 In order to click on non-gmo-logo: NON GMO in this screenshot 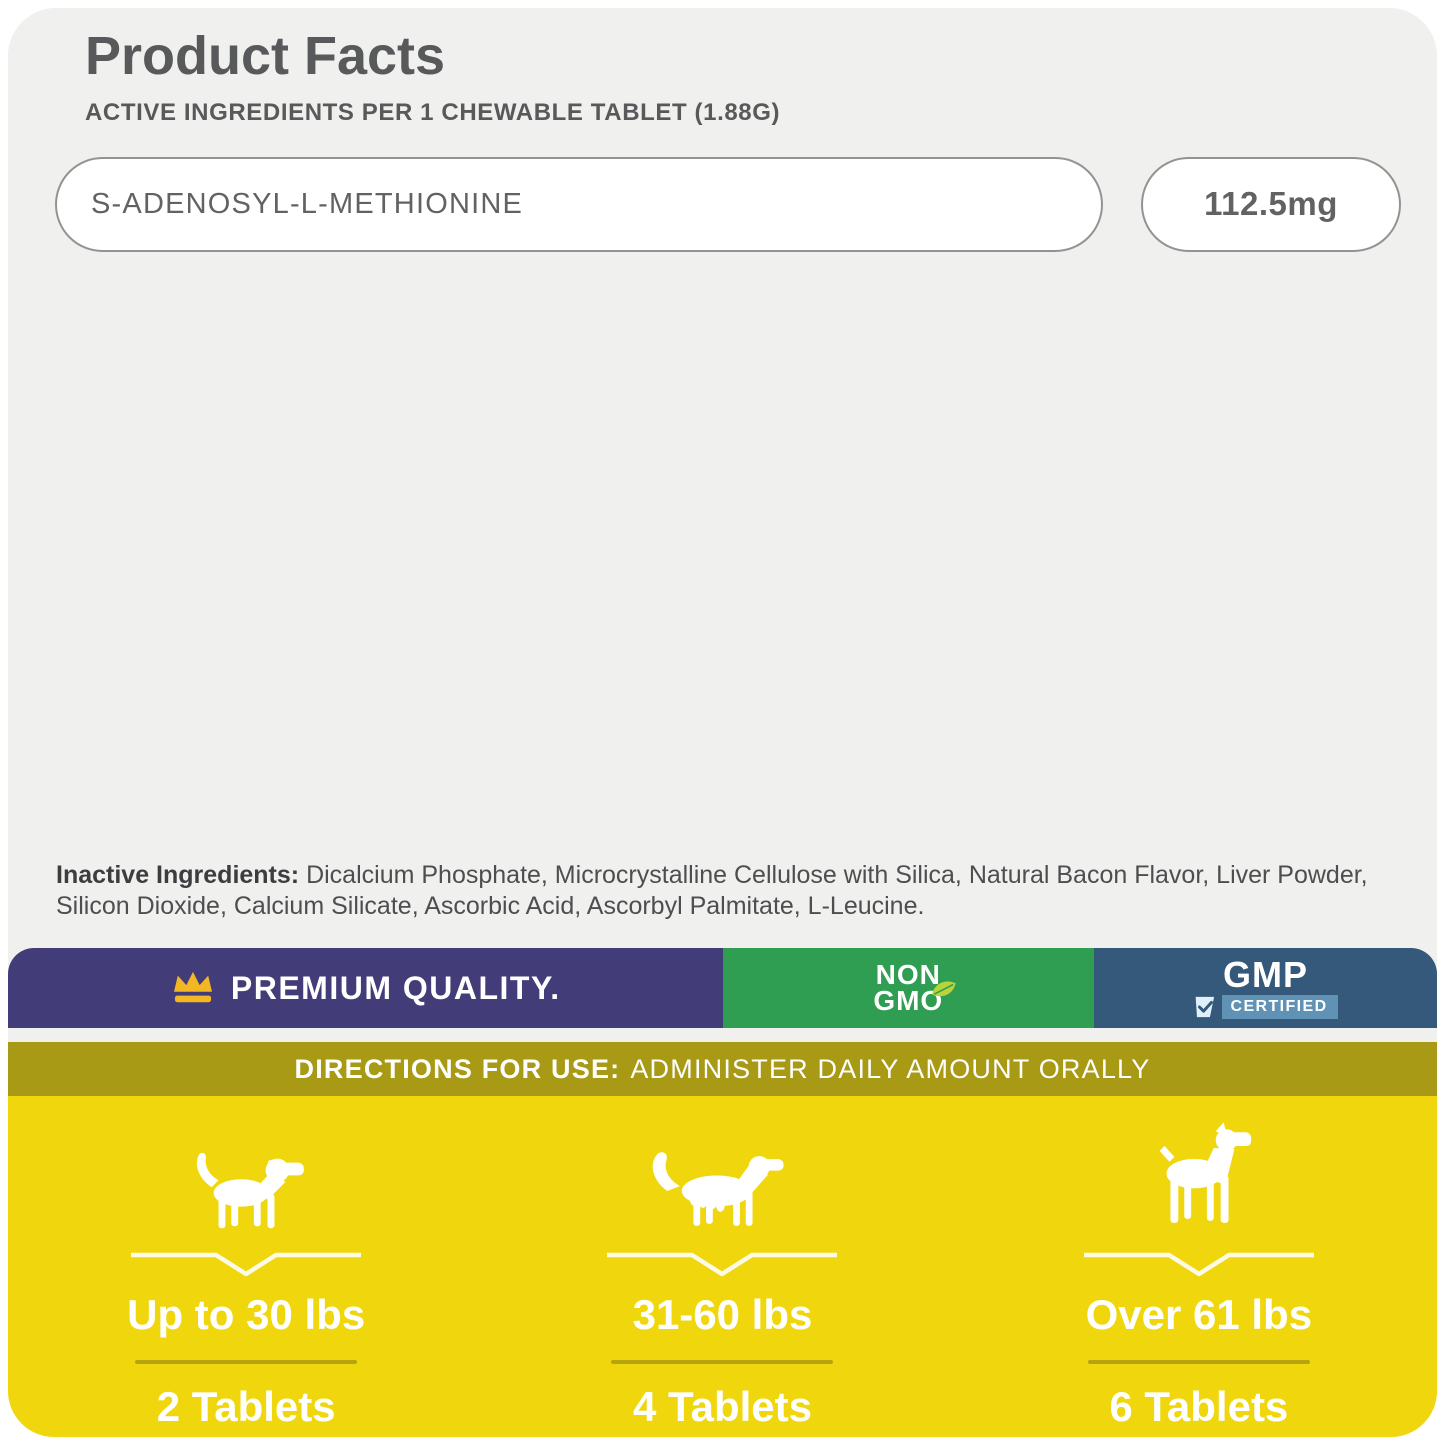, I will do `click(914, 987)`.